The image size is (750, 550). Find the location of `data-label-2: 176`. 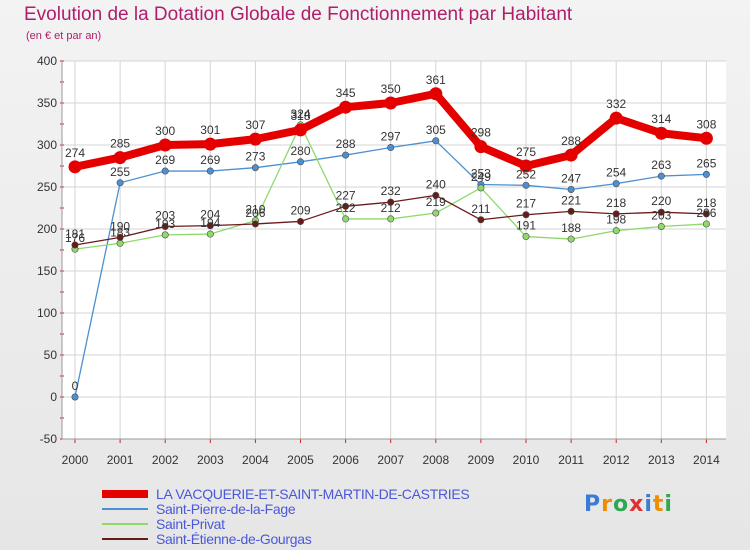

data-label-2: 176 is located at coordinates (75, 238).